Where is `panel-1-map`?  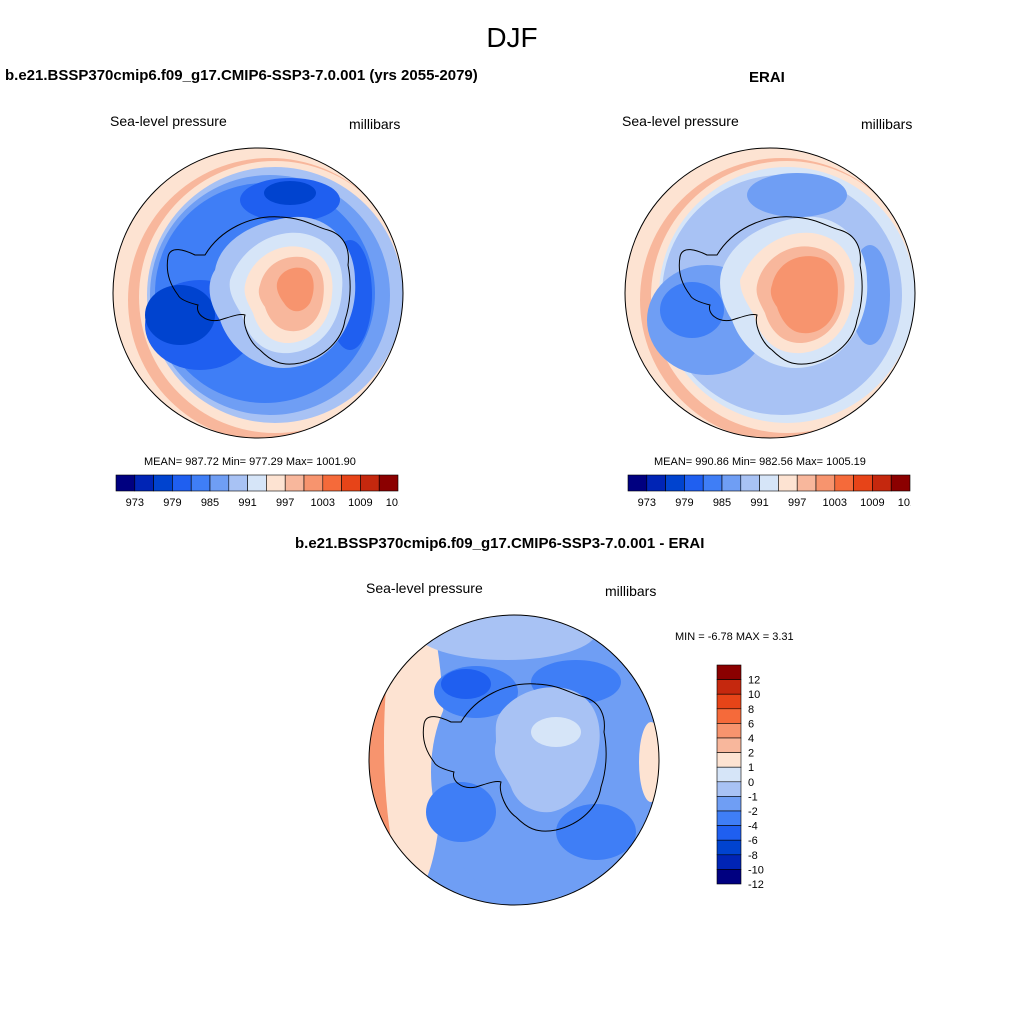
panel-1-map is located at coordinates (258, 293).